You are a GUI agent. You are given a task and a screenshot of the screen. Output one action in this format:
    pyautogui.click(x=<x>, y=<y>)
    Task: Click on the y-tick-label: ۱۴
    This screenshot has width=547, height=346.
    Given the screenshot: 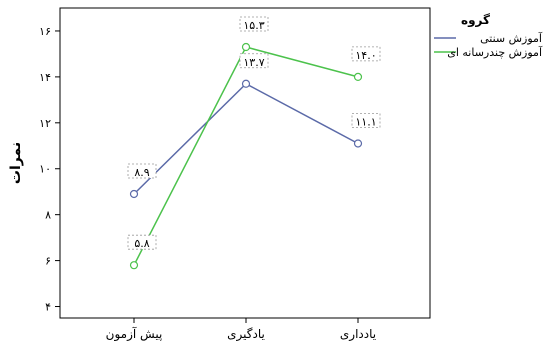 What is the action you would take?
    pyautogui.click(x=45, y=77)
    